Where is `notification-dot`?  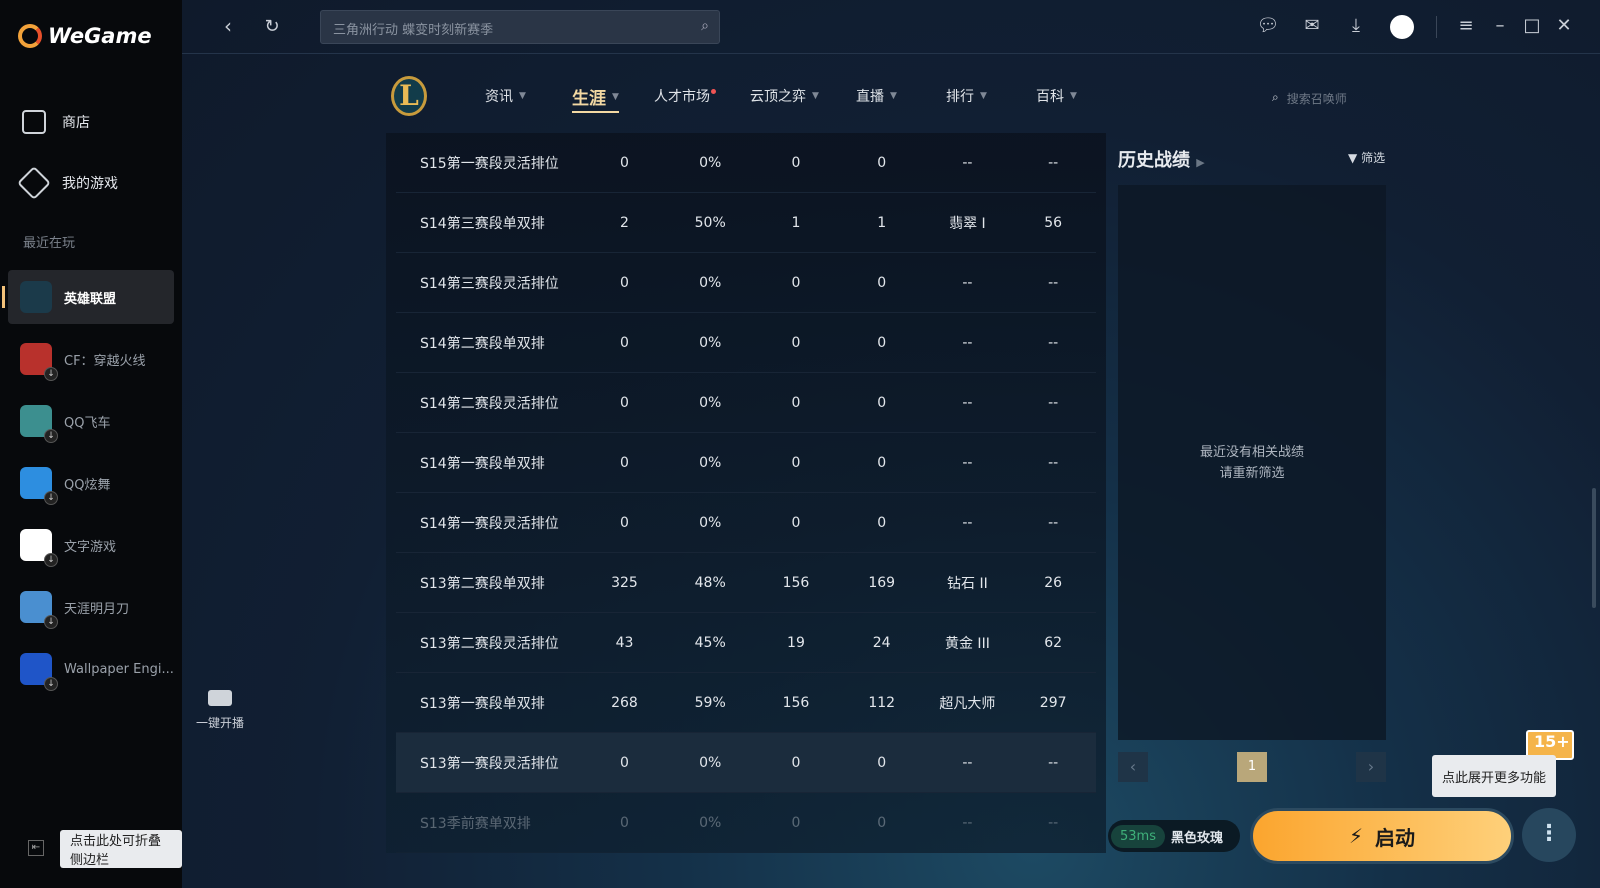
notification-dot is located at coordinates (713, 91).